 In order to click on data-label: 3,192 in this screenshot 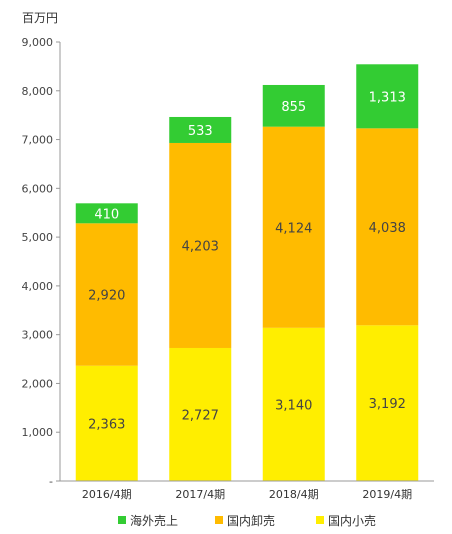, I will do `click(387, 404)`.